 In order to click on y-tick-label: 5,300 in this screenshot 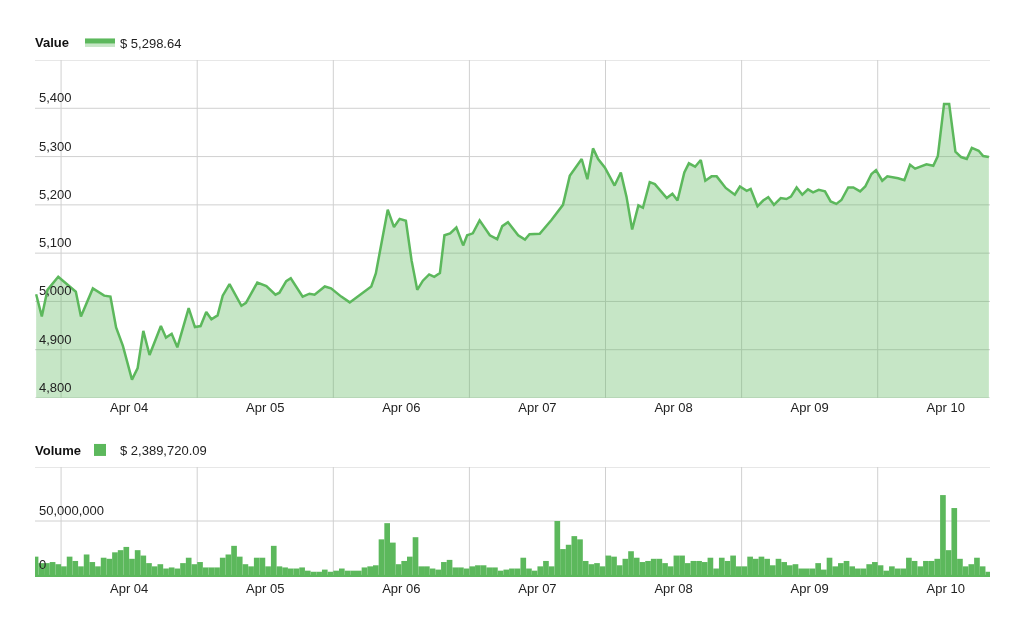, I will do `click(55, 146)`.